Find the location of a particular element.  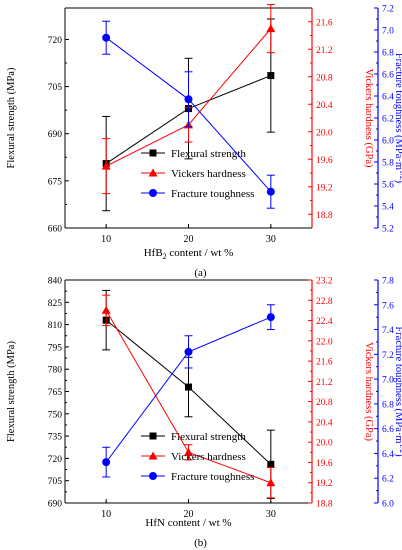

left-y-tick-label: 840 is located at coordinates (55, 282).